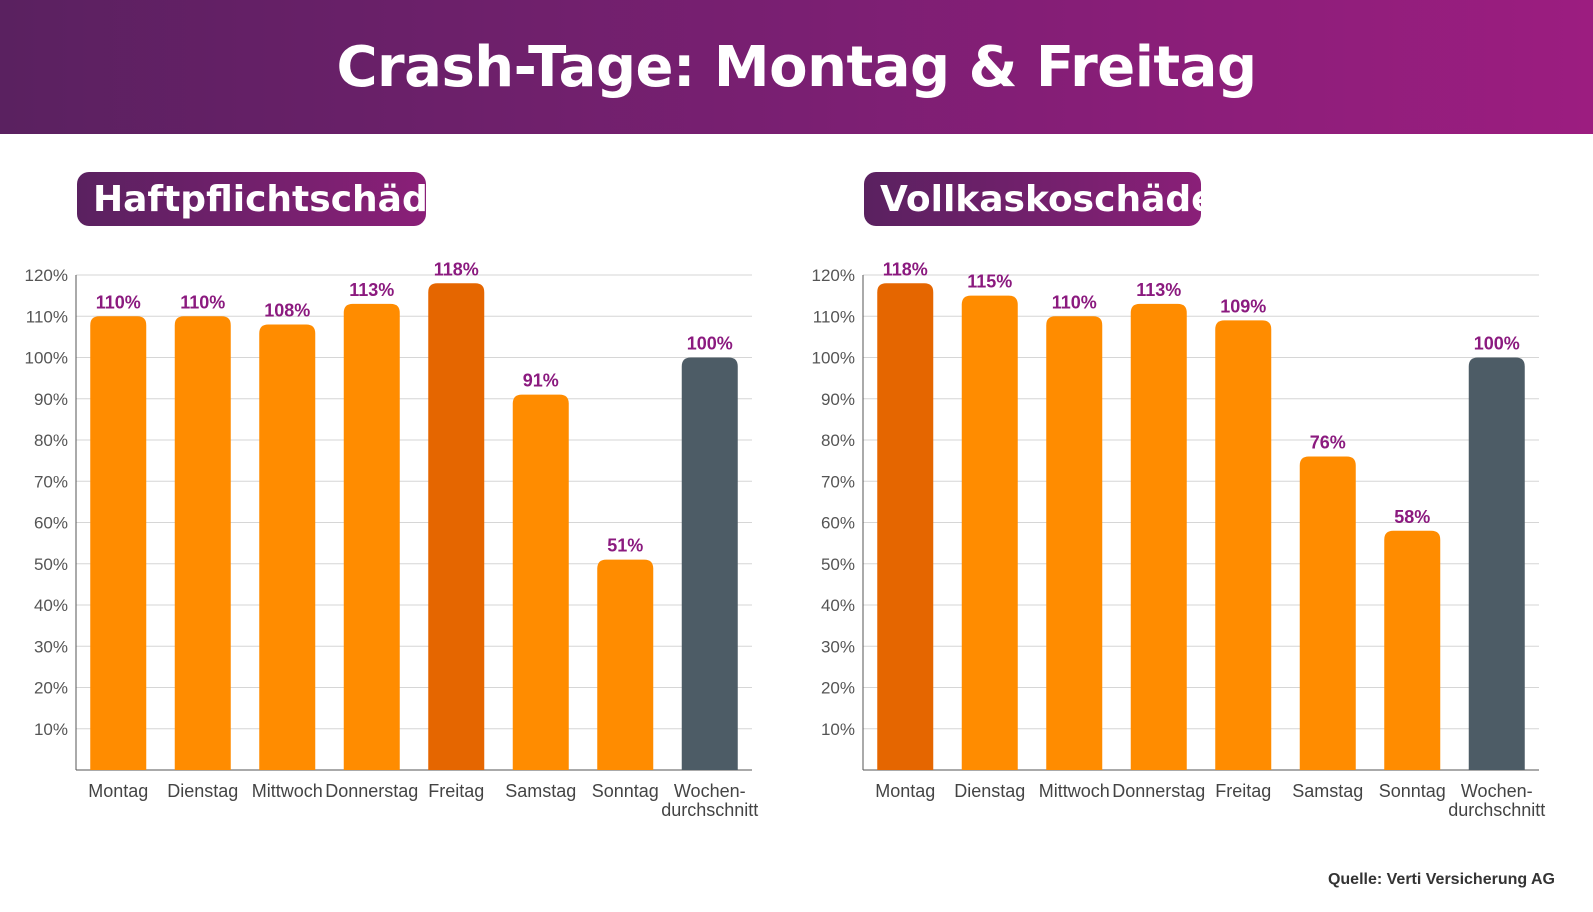 The image size is (1593, 912). I want to click on page-title: Crash-Tage: Montag & Freitag, so click(796, 67).